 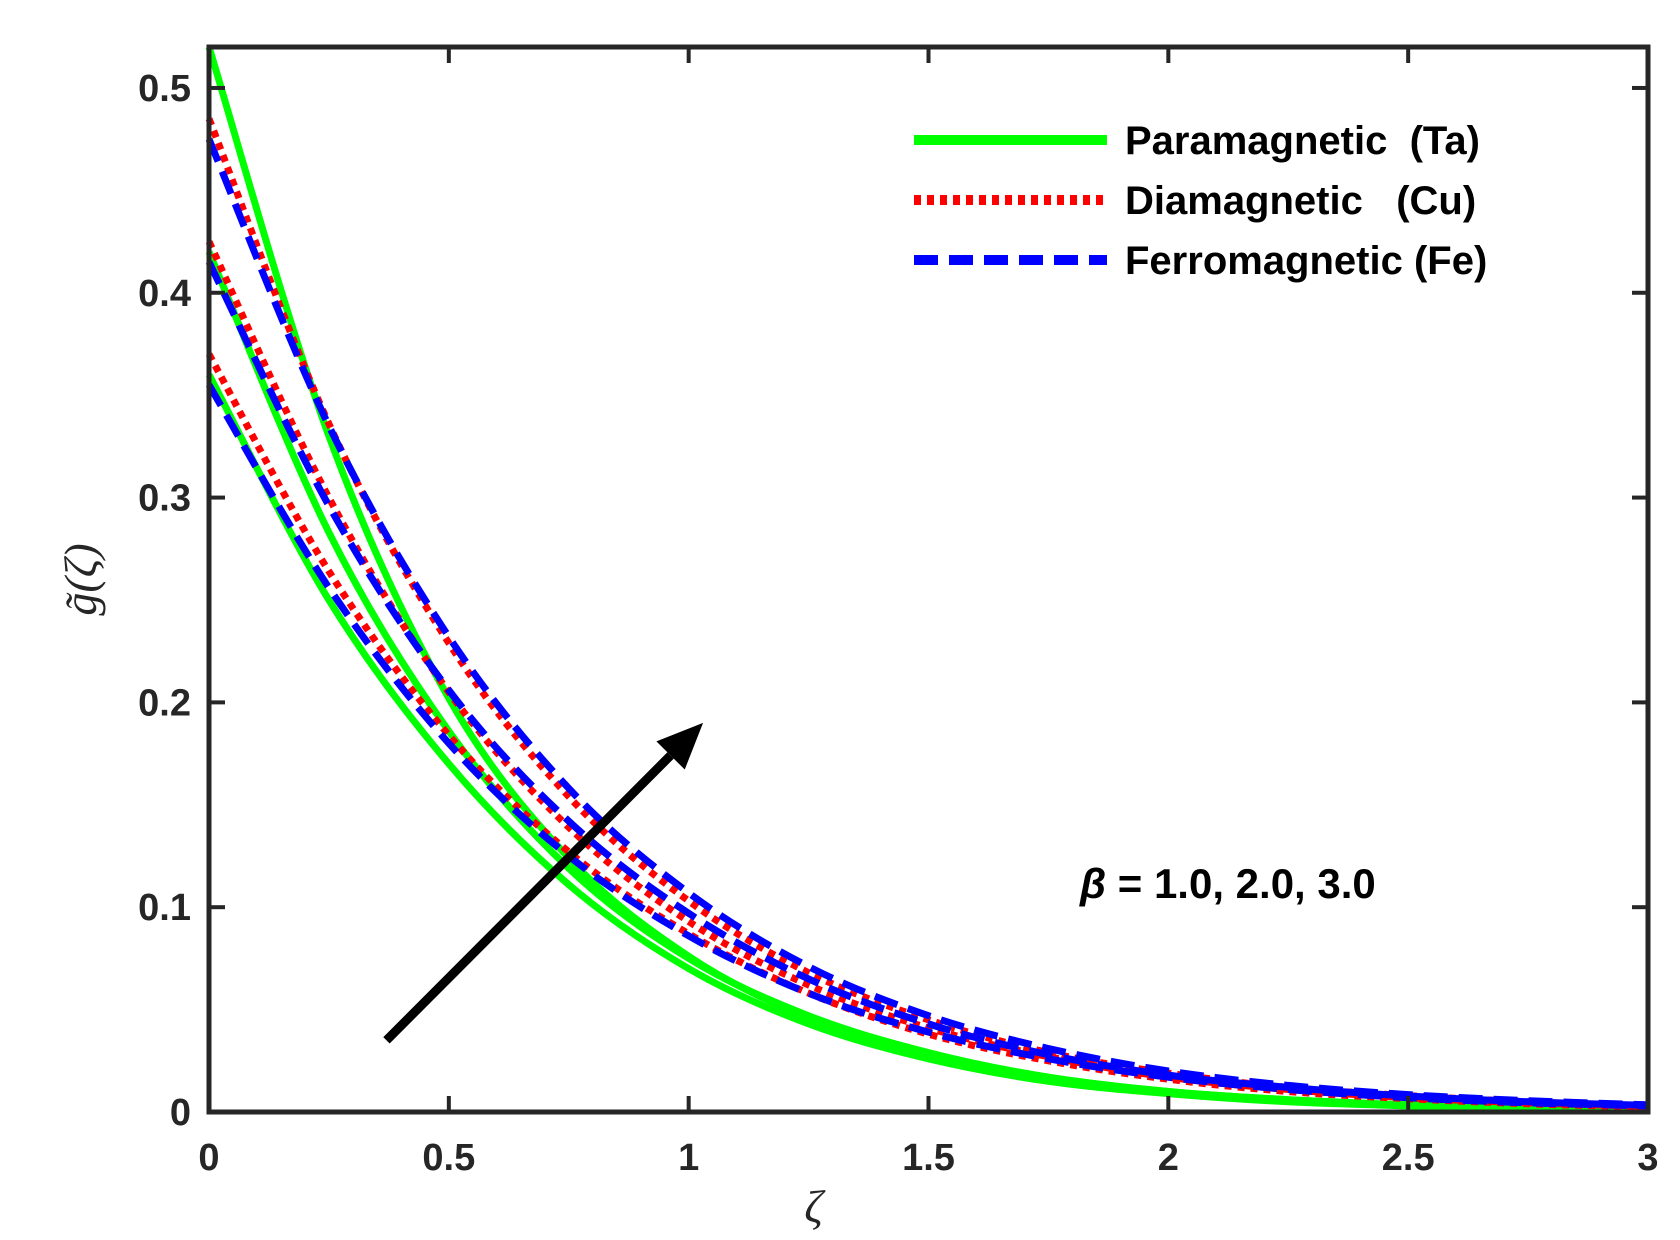 I want to click on trend-arrow-shaft, so click(x=528, y=898).